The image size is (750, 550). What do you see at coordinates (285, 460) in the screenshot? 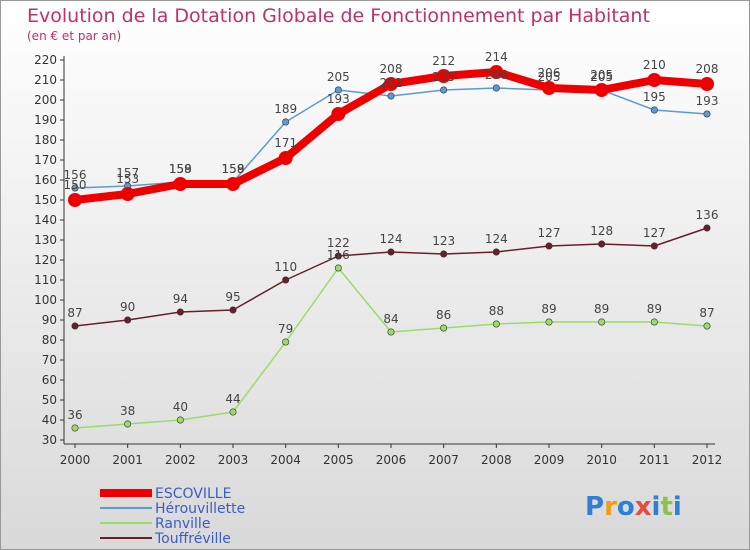
I see `x-tick-label: 2004` at bounding box center [285, 460].